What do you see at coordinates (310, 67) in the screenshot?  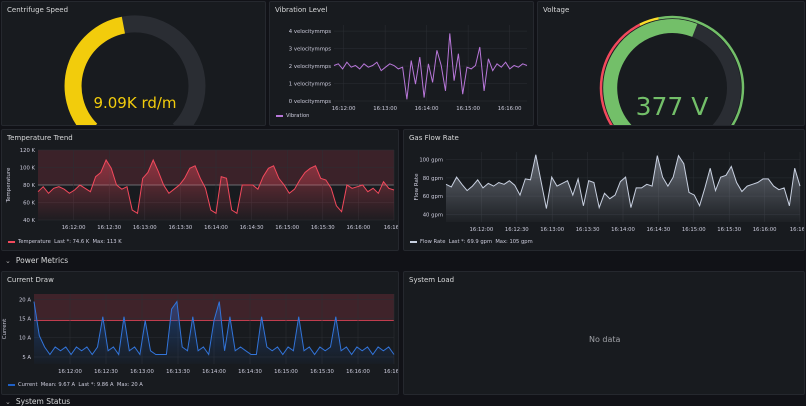 I see `y-tick-label: 2 velocitymmps` at bounding box center [310, 67].